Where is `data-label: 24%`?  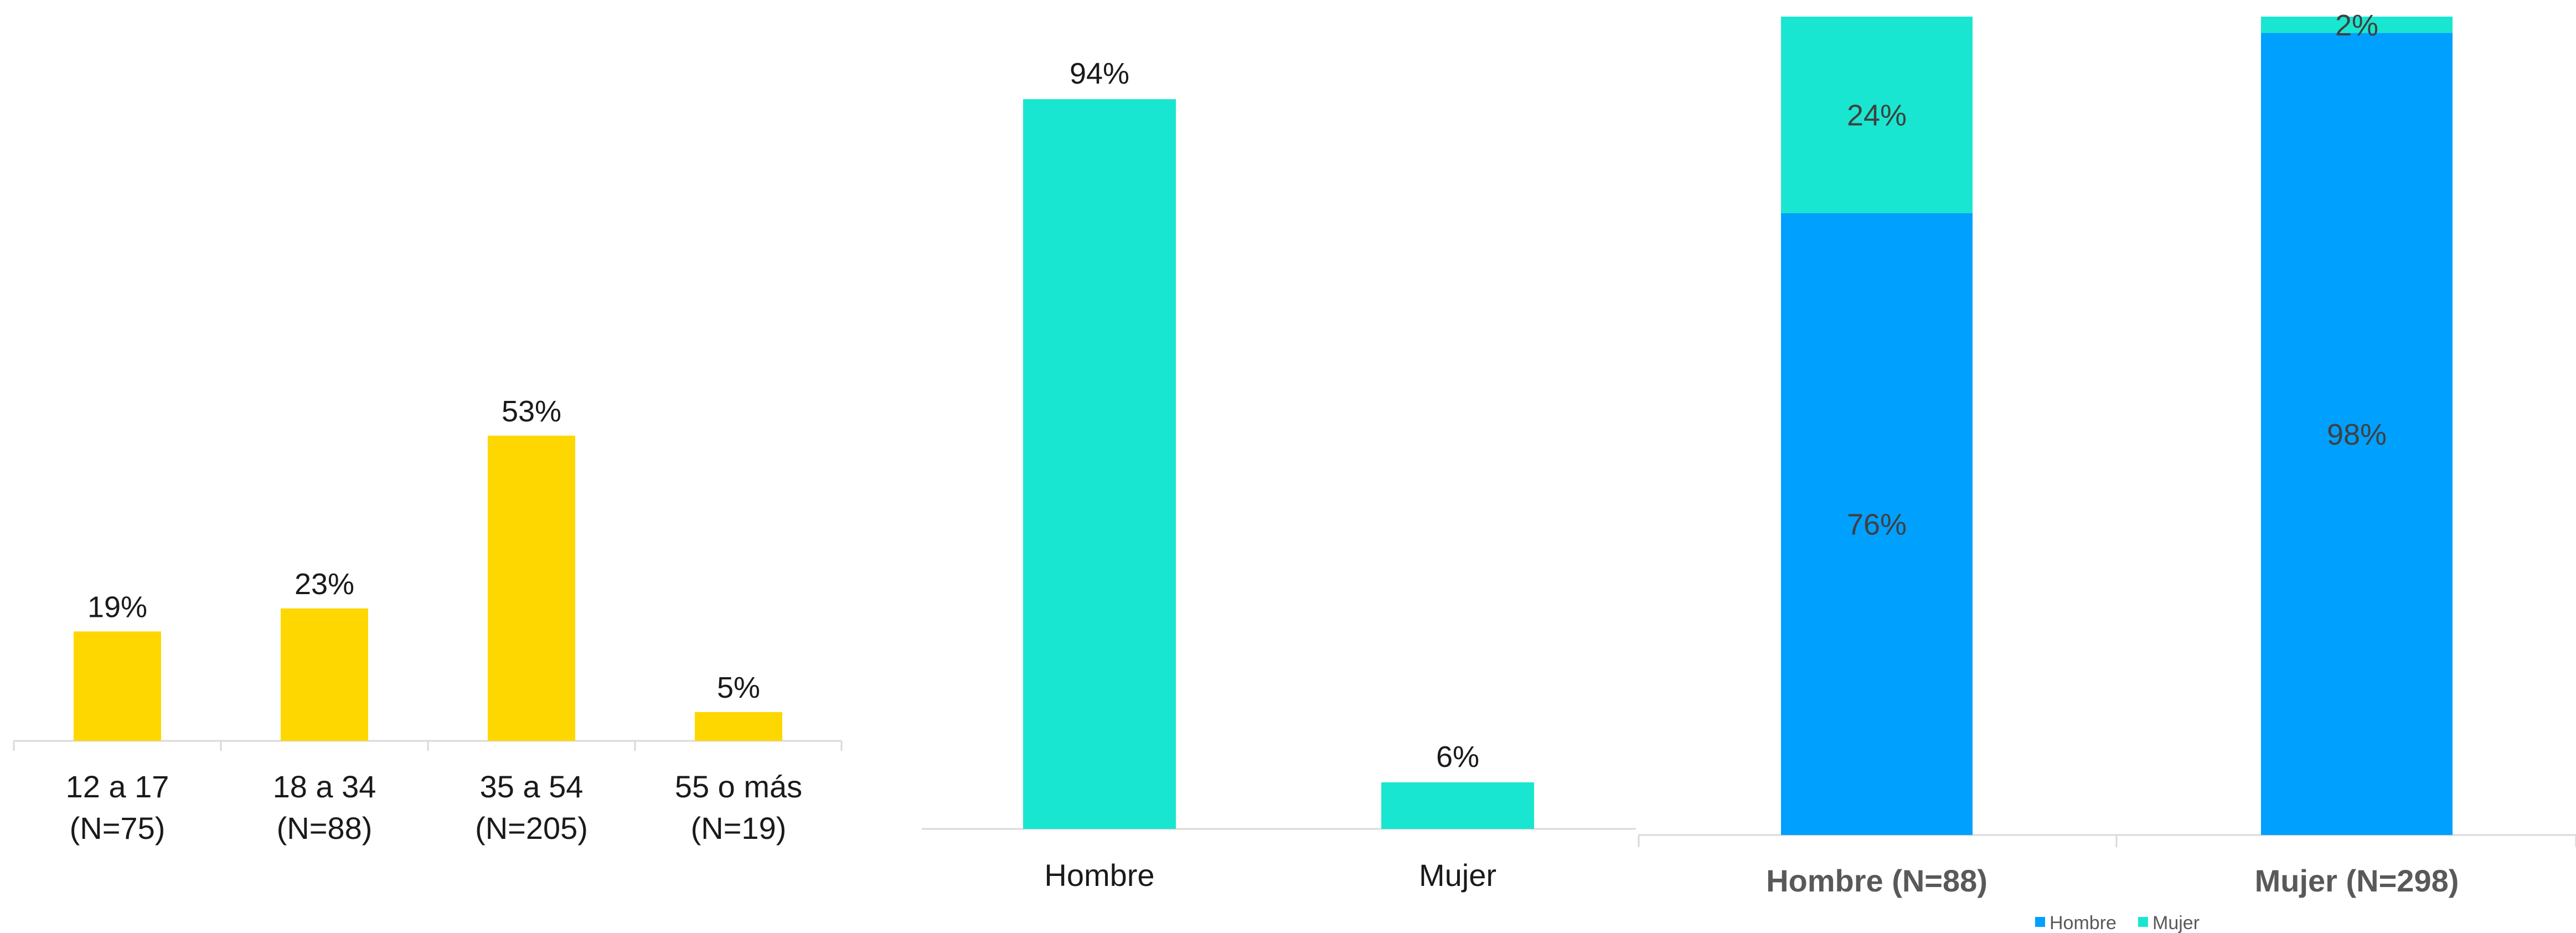
data-label: 24% is located at coordinates (1877, 115).